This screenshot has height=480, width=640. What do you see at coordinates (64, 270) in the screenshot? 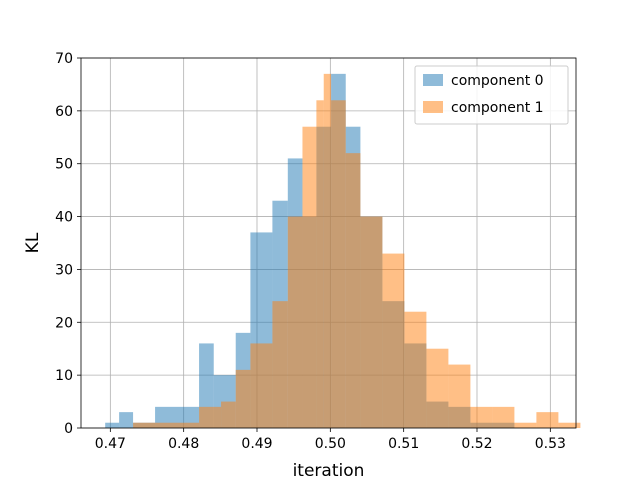
I see `y-tick-label: 30` at bounding box center [64, 270].